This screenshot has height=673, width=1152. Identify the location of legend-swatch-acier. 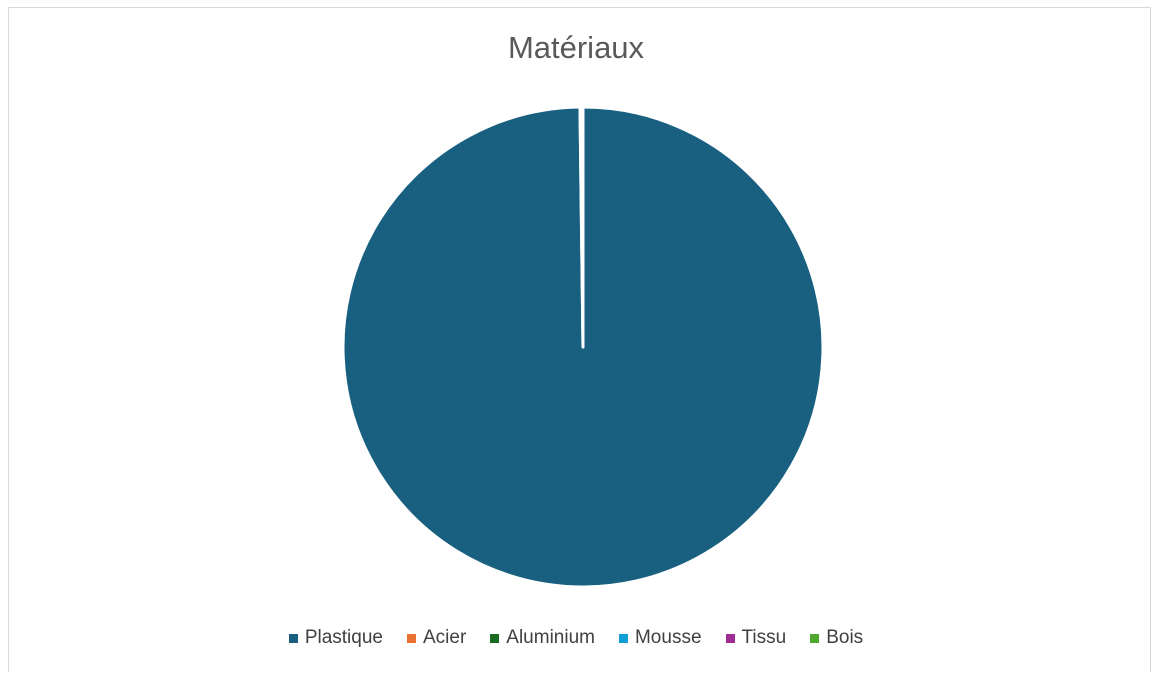
(411, 638).